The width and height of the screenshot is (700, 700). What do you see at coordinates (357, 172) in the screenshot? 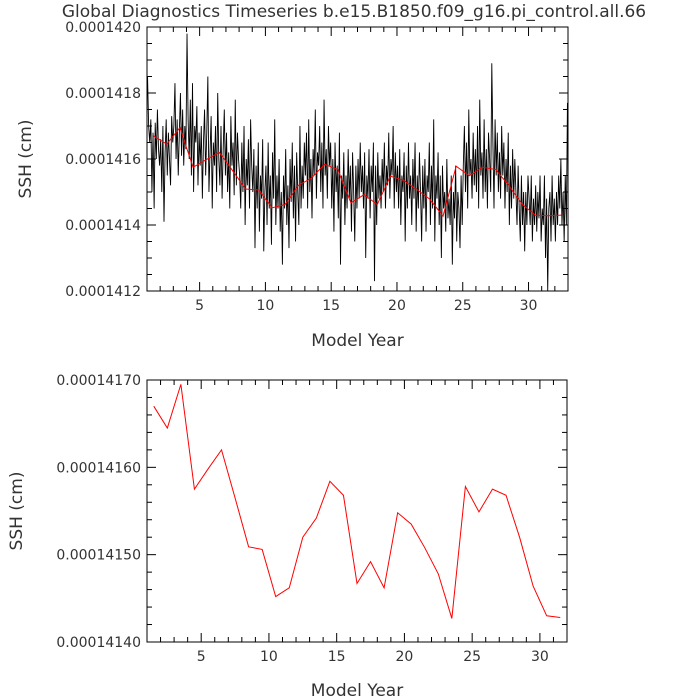
I see `annual-mean-series-line` at bounding box center [357, 172].